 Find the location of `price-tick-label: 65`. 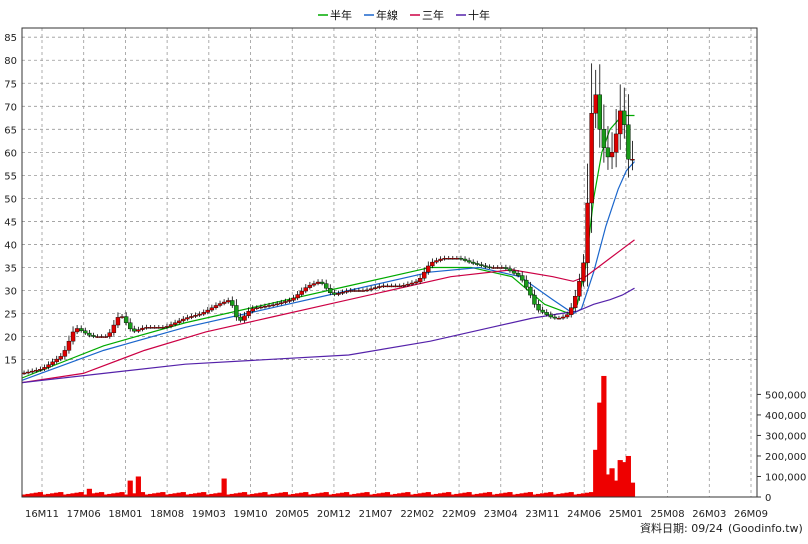

price-tick-label: 65 is located at coordinates (10, 130).